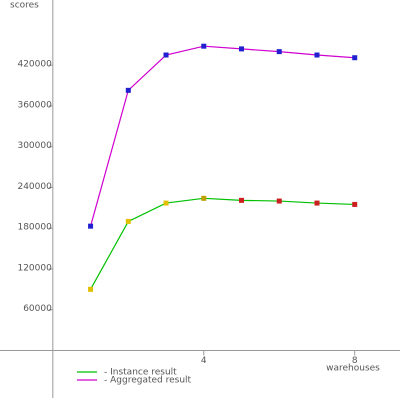  Describe the element at coordinates (34, 146) in the screenshot. I see `y-tick-label: 300000` at that location.